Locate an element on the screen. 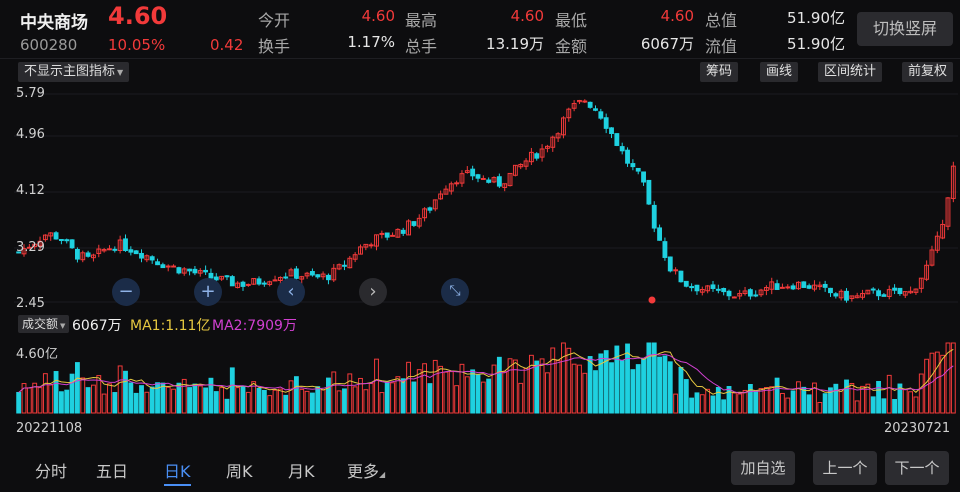  next-stock-button: 下一个 is located at coordinates (917, 468).